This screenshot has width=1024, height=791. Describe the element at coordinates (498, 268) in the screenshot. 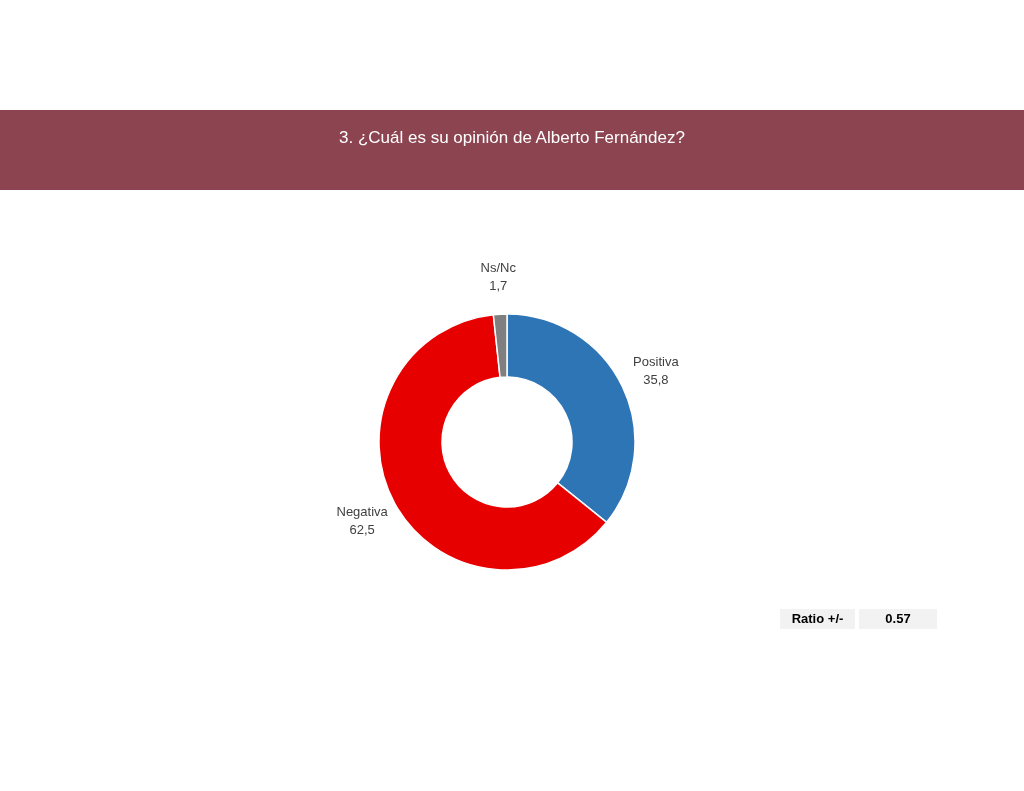

I see `slice-label: Ns/Nc` at that location.